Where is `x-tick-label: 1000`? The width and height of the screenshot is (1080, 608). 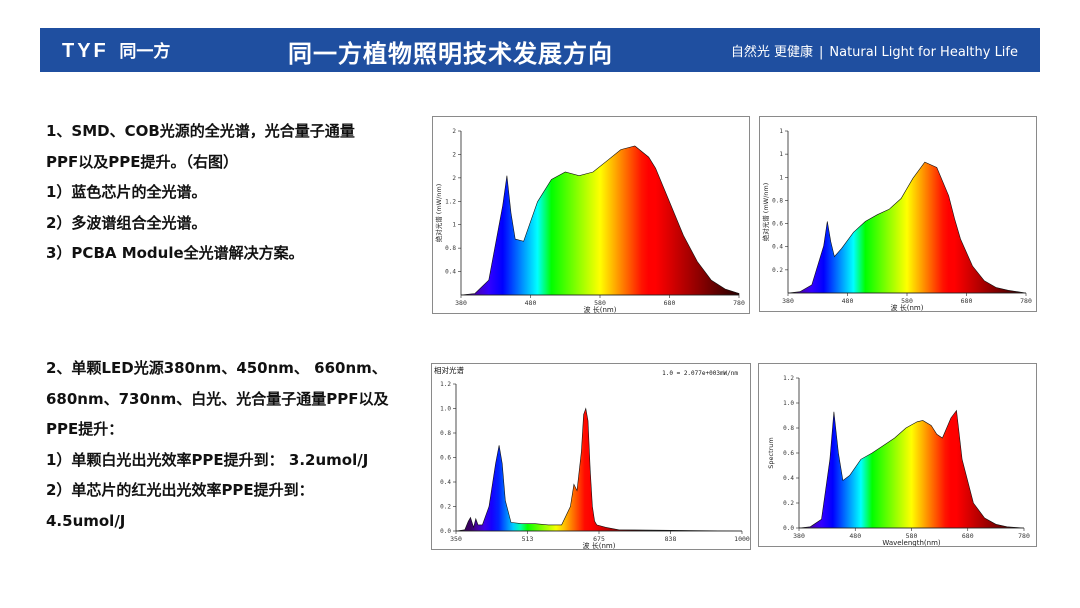 x-tick-label: 1000 is located at coordinates (742, 539).